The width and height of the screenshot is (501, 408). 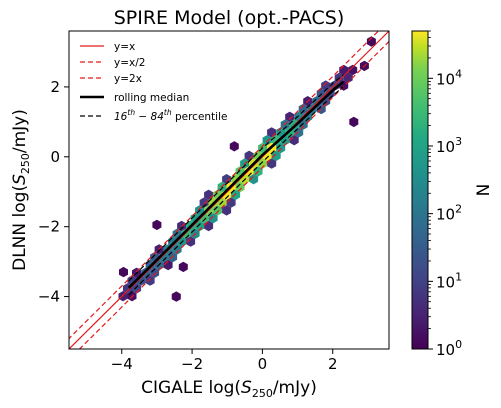 I want to click on x-tick-label: −4, so click(x=122, y=364).